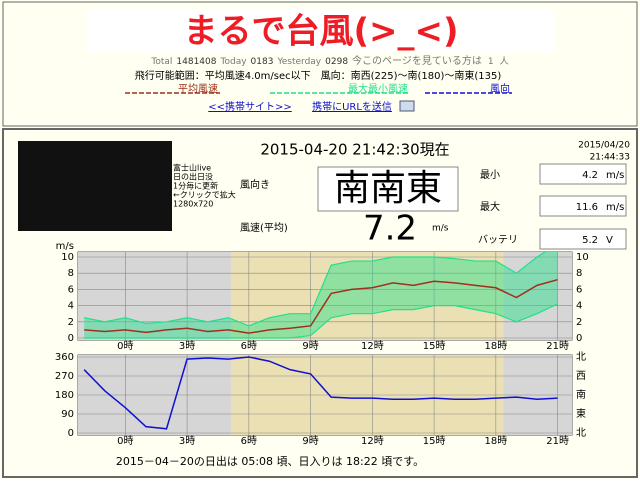 This screenshot has height=484, width=640. Describe the element at coordinates (195, 186) in the screenshot. I see `caption-line: 1分毎に更新` at that location.